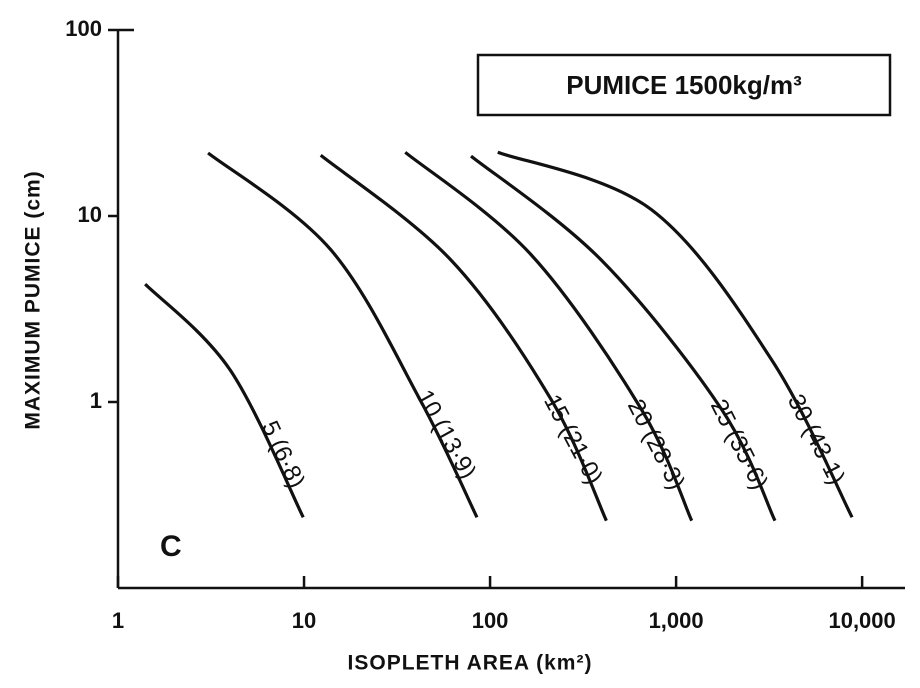  Describe the element at coordinates (490, 620) in the screenshot. I see `x-tick-label: 100` at that location.